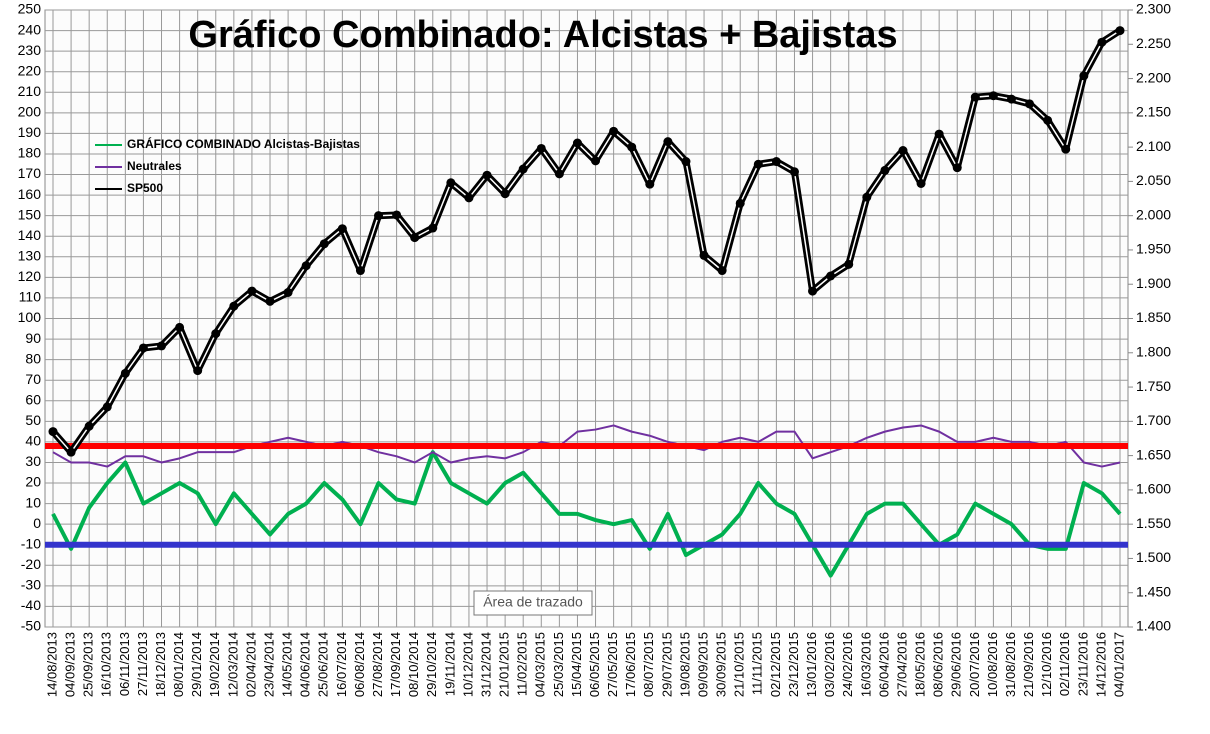  Describe the element at coordinates (250, 664) in the screenshot. I see `x-tick-label: 02/04/2014` at that location.